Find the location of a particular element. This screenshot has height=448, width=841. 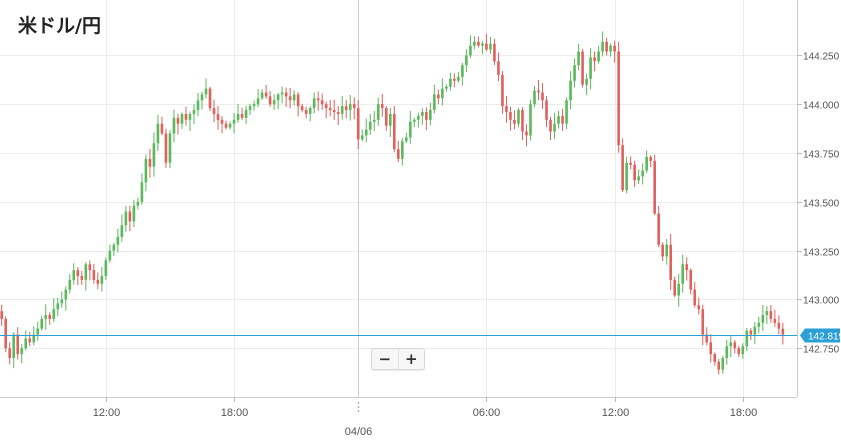

date-separator-dot is located at coordinates (358, 411).